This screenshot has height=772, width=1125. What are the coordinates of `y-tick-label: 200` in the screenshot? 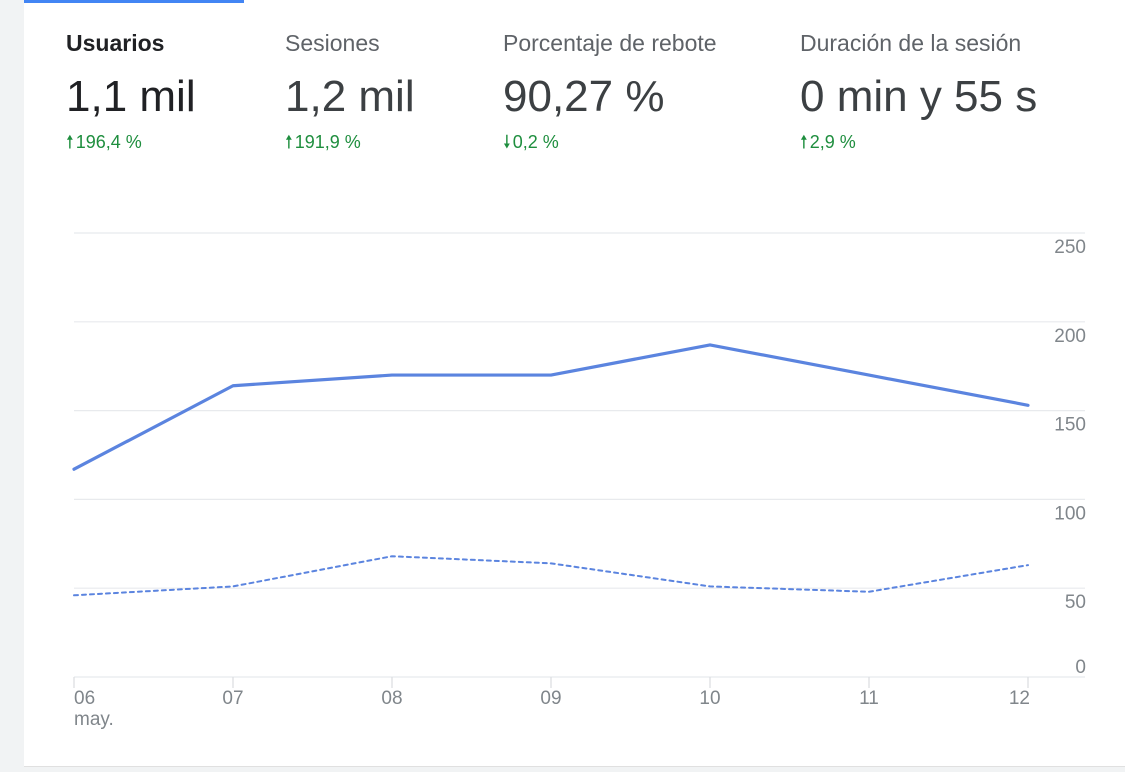 It's located at (1070, 336).